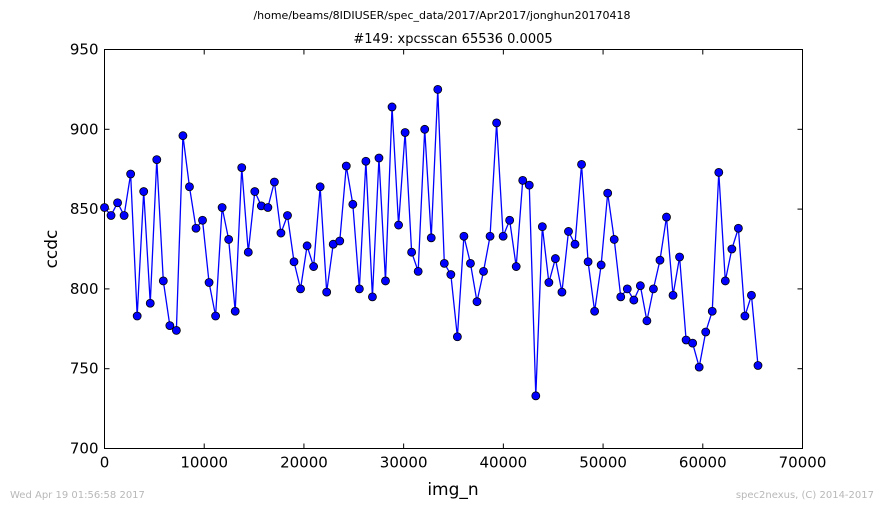  Describe the element at coordinates (84, 449) in the screenshot. I see `y-tick-label: 700` at that location.